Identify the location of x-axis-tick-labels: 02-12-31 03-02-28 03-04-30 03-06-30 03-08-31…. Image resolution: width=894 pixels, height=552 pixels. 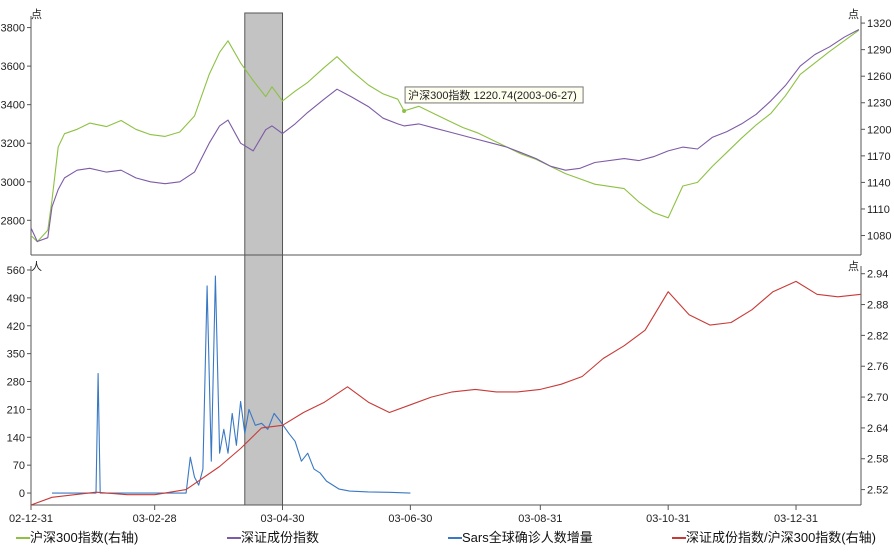
(413, 515).